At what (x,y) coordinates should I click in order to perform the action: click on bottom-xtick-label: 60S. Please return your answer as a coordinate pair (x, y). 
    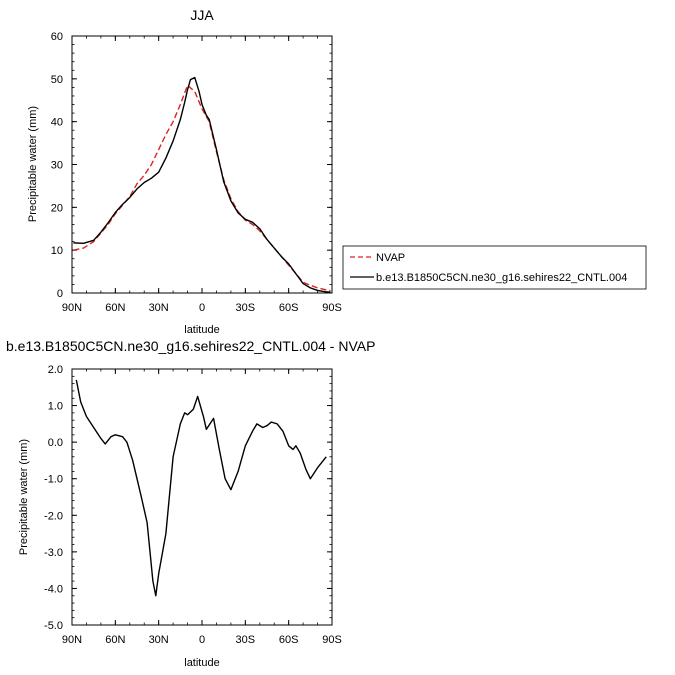
    Looking at the image, I should click on (289, 640).